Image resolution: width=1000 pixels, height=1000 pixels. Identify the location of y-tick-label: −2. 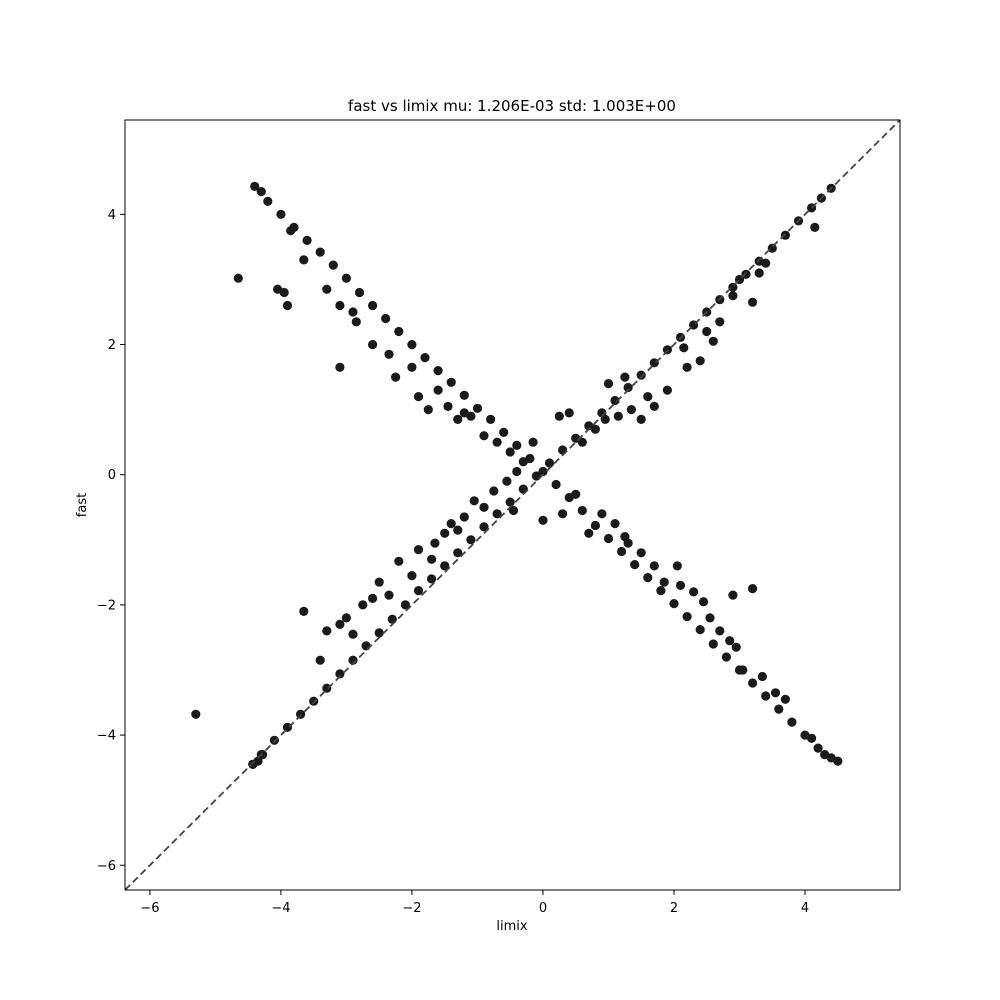
(106, 605).